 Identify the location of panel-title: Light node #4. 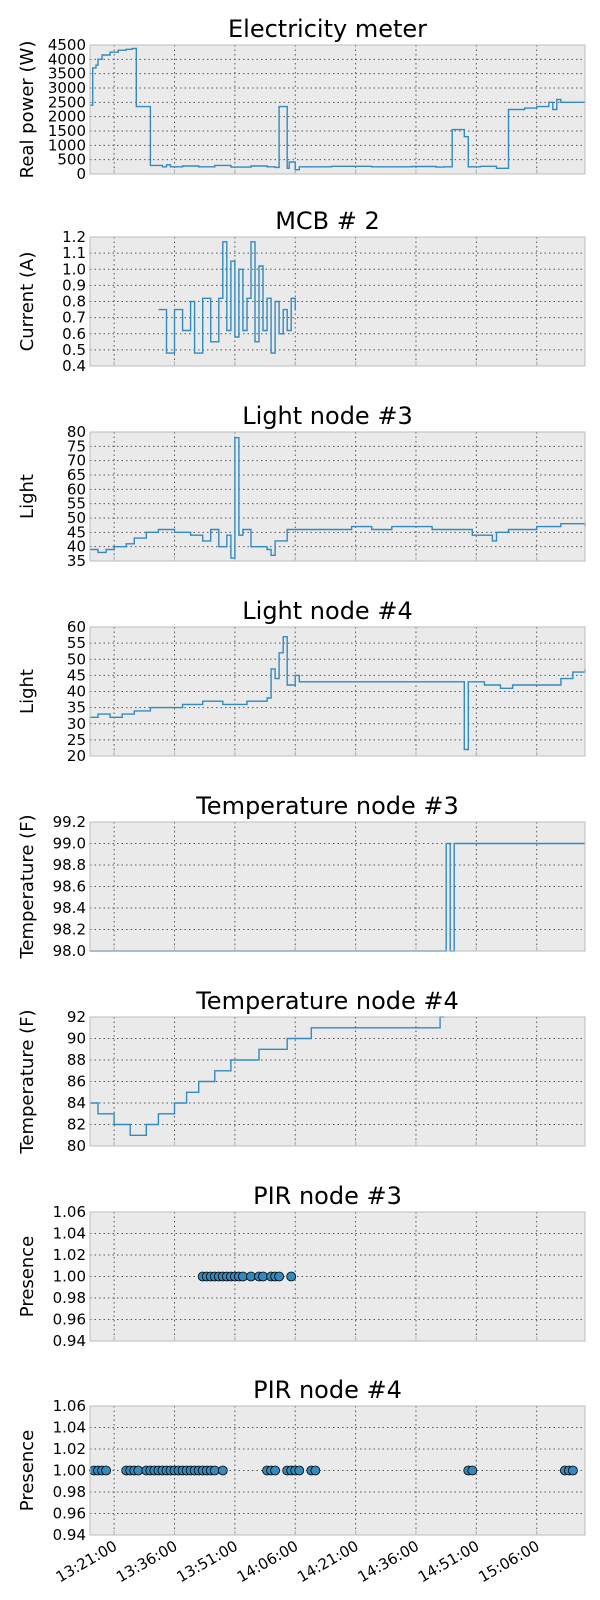
(327, 611).